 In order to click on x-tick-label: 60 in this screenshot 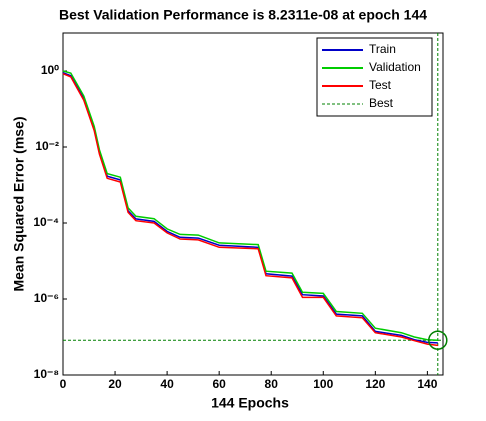, I will do `click(219, 384)`.